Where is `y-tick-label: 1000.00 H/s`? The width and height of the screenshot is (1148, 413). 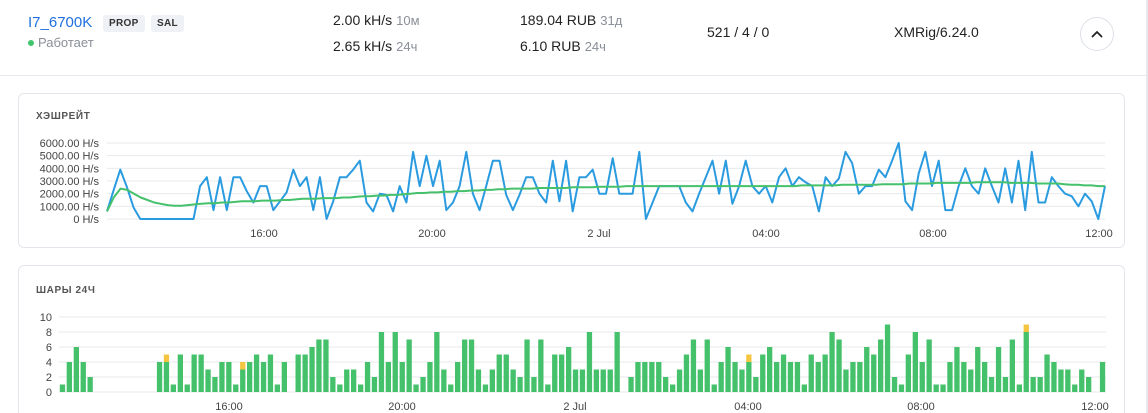
y-tick-label: 1000.00 H/s is located at coordinates (70, 207).